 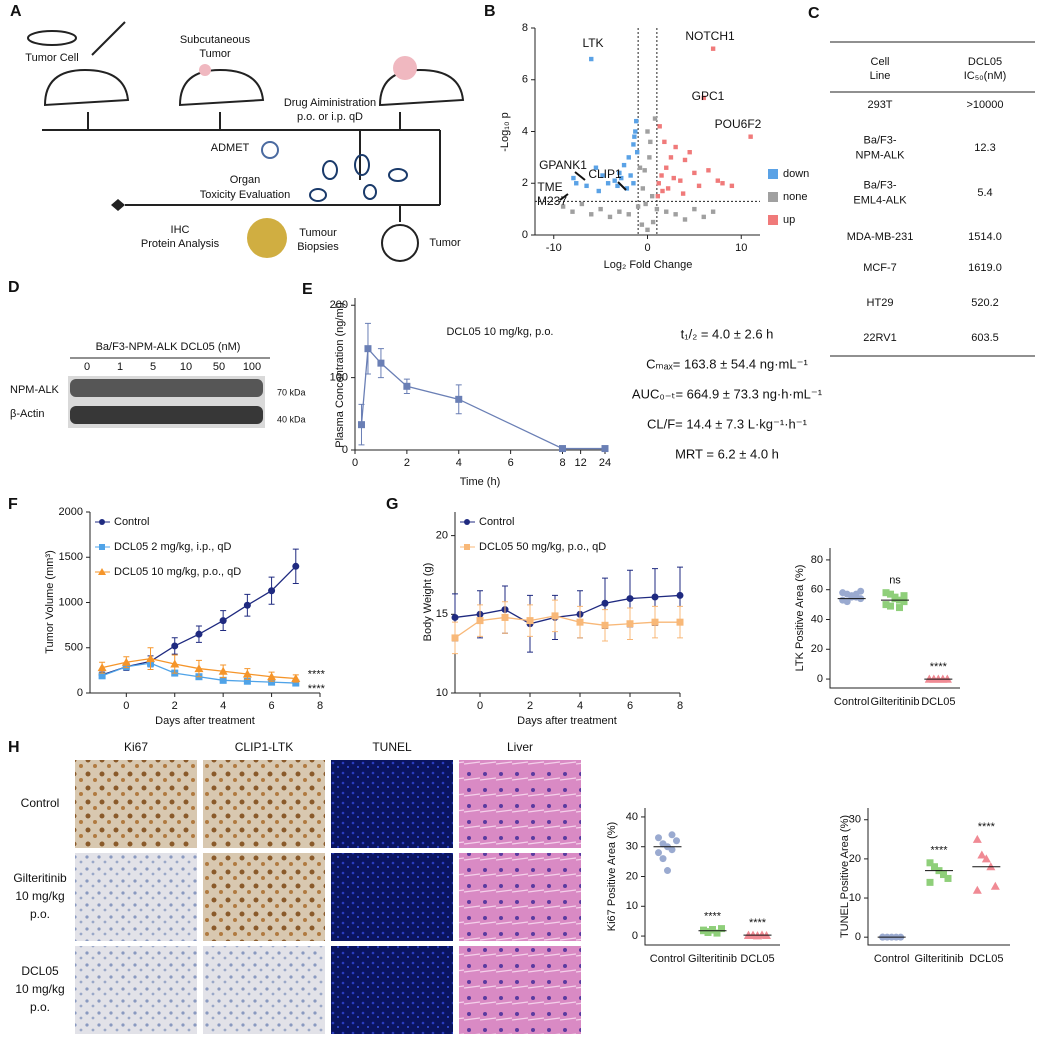 I want to click on text: >10000, so click(x=984, y=105).